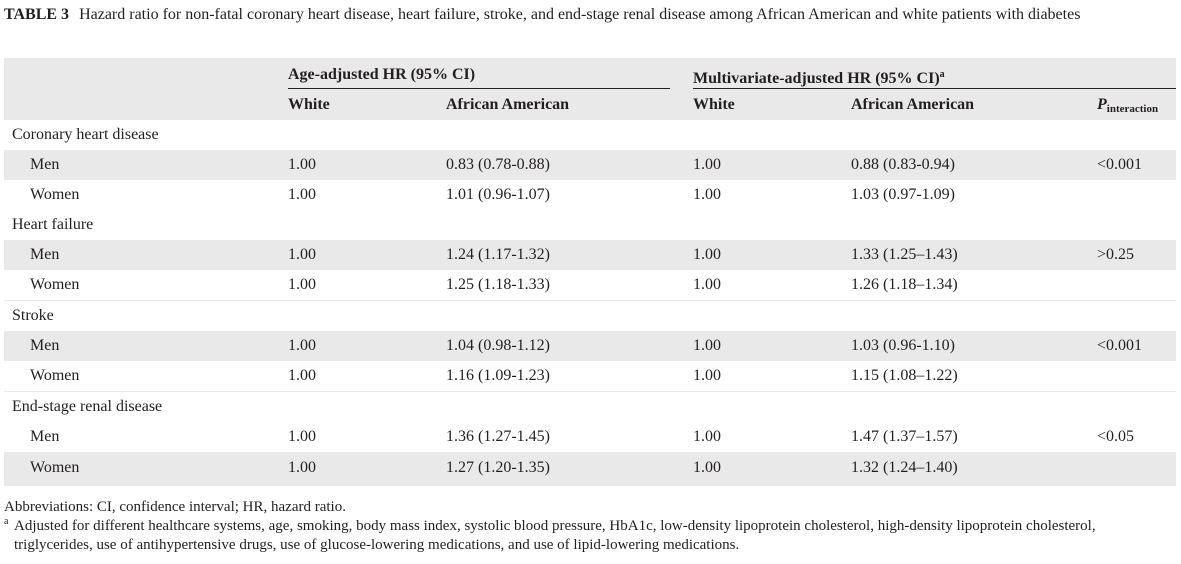  What do you see at coordinates (53, 224) in the screenshot?
I see `section-title: Heart failure` at bounding box center [53, 224].